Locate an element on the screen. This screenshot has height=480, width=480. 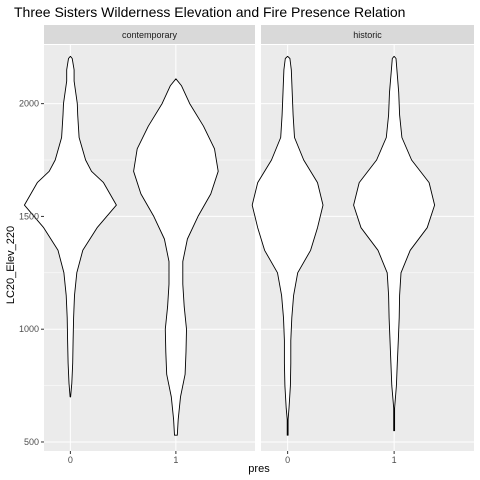
y-tick-label: 500 is located at coordinates (31, 442).